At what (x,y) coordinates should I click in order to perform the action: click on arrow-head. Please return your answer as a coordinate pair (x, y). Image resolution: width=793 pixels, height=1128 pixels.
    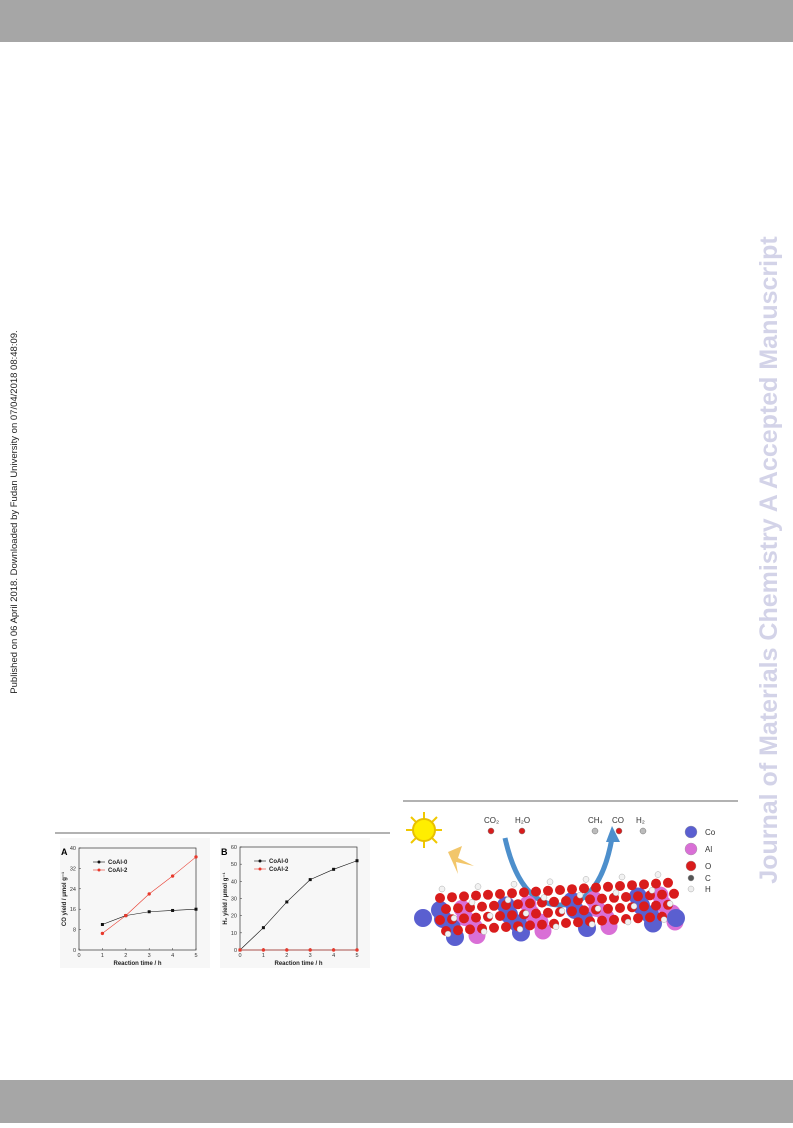
    Looking at the image, I should click on (613, 834).